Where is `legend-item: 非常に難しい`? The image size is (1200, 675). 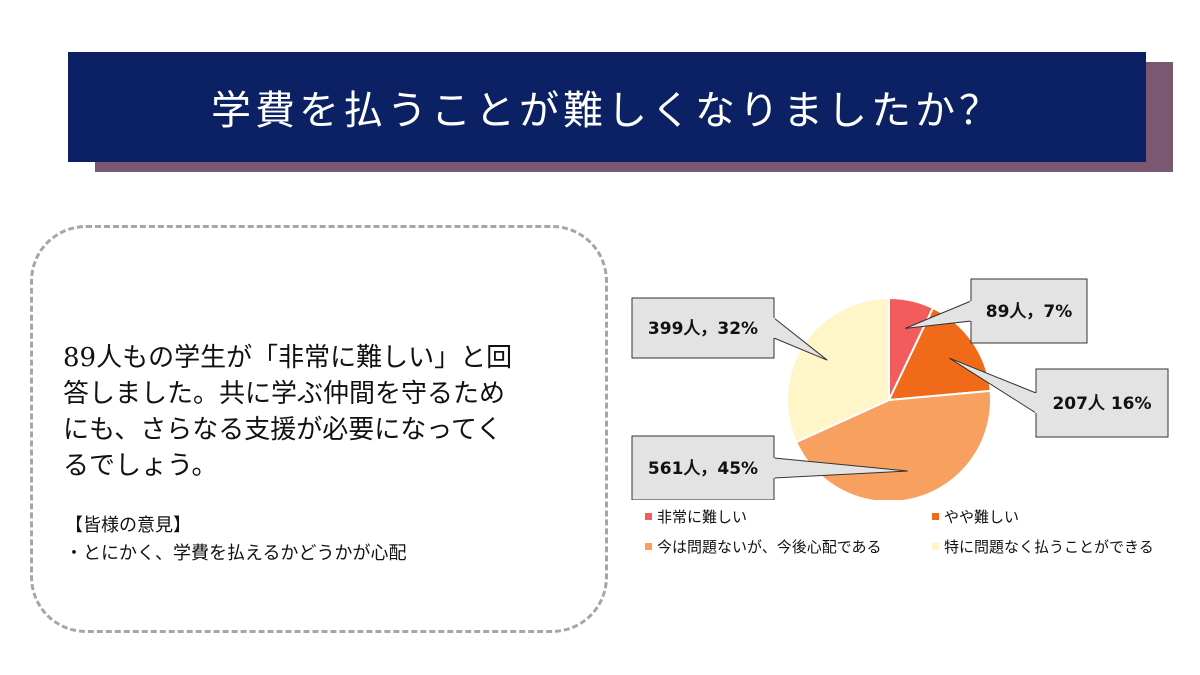 legend-item: 非常に難しい is located at coordinates (696, 516).